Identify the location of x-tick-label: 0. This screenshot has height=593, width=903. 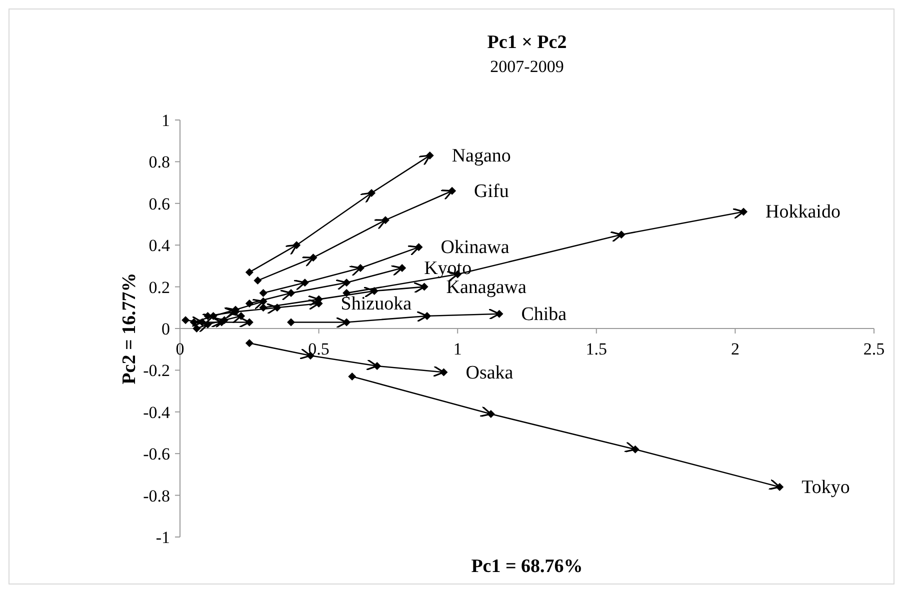
(180, 349).